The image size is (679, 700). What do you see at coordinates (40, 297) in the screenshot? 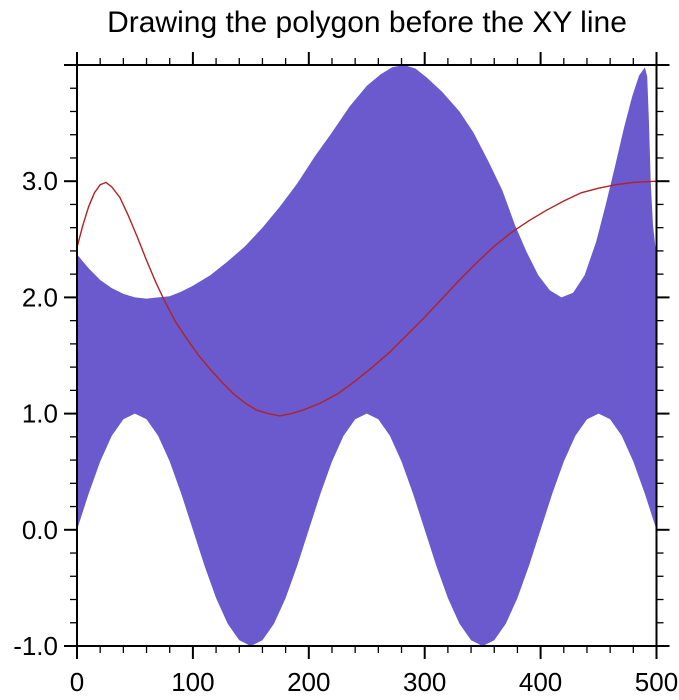
I see `y-tick-label: 2.0` at bounding box center [40, 297].